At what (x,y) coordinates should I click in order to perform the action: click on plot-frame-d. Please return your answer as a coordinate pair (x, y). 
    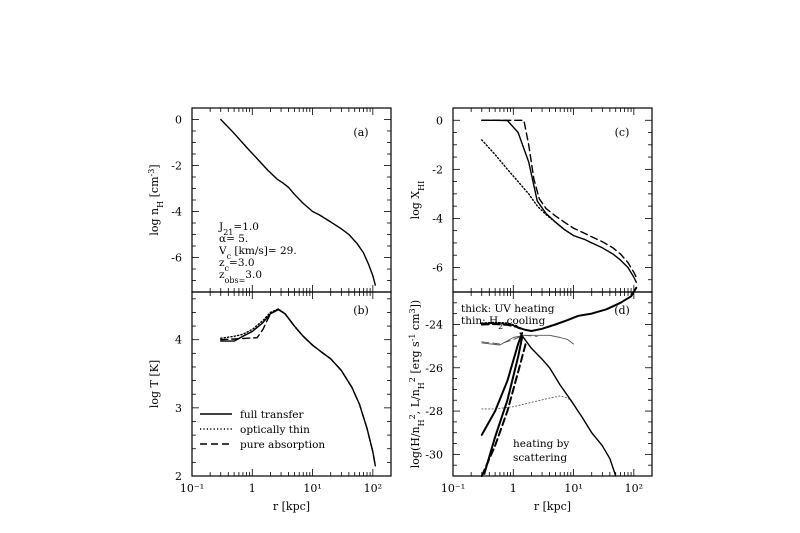
    Looking at the image, I should click on (552, 384).